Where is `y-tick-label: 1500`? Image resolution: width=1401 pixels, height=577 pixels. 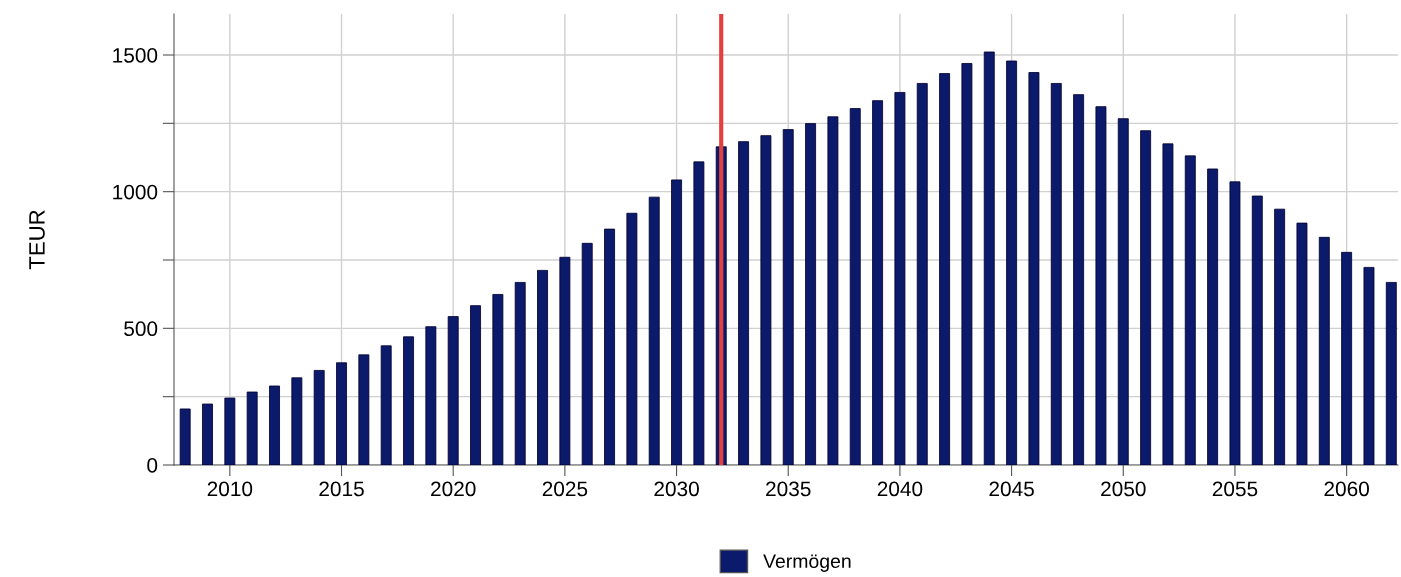
y-tick-label: 1500 is located at coordinates (135, 55).